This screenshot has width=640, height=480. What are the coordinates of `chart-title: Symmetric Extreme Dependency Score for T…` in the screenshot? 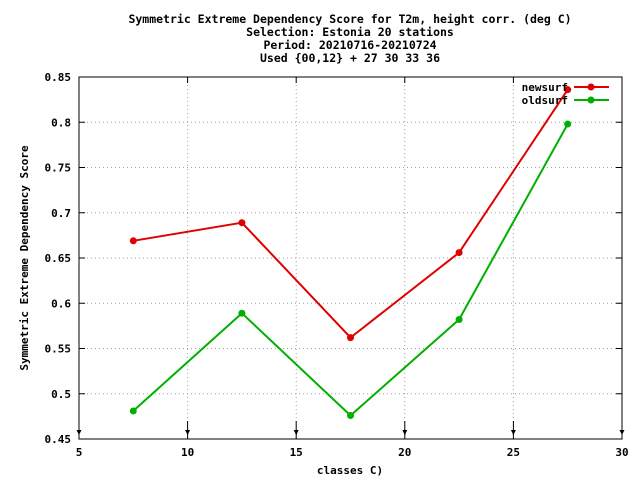 It's located at (349, 38).